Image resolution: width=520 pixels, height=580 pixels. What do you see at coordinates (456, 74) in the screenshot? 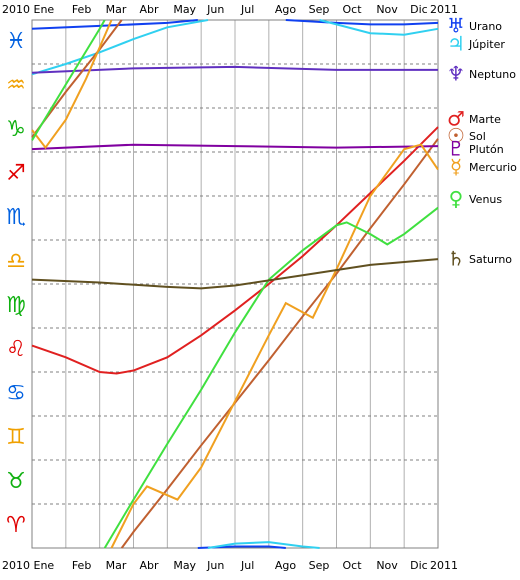
I see `legend-symbol: ♆` at bounding box center [456, 74].